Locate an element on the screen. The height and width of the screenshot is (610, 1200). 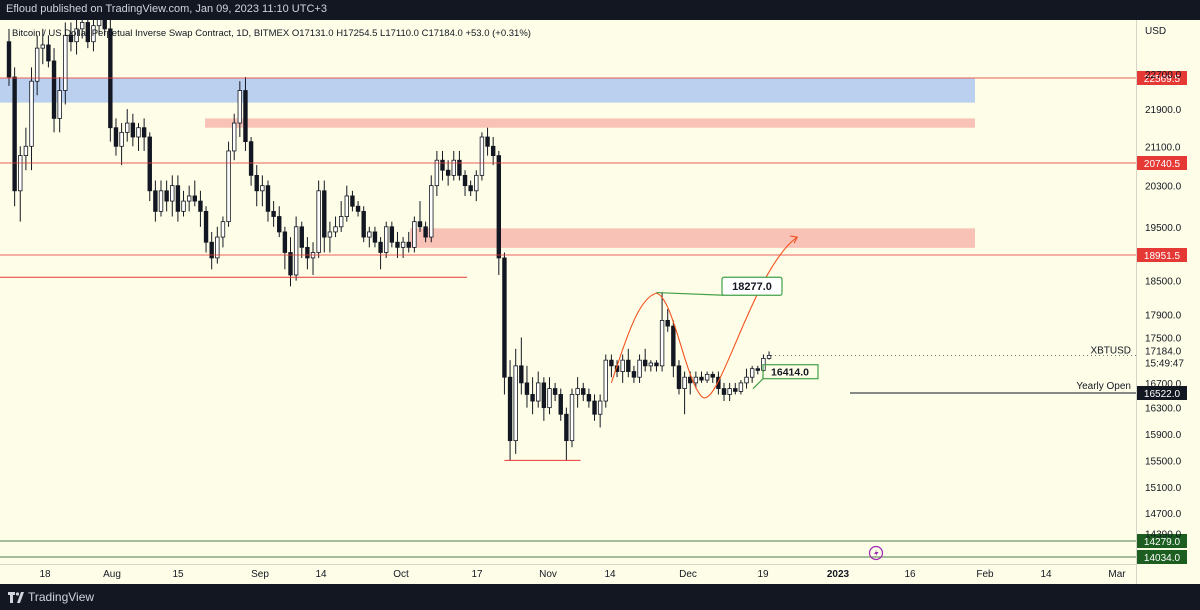
y-tick-label: 17900.0 is located at coordinates (1163, 316).